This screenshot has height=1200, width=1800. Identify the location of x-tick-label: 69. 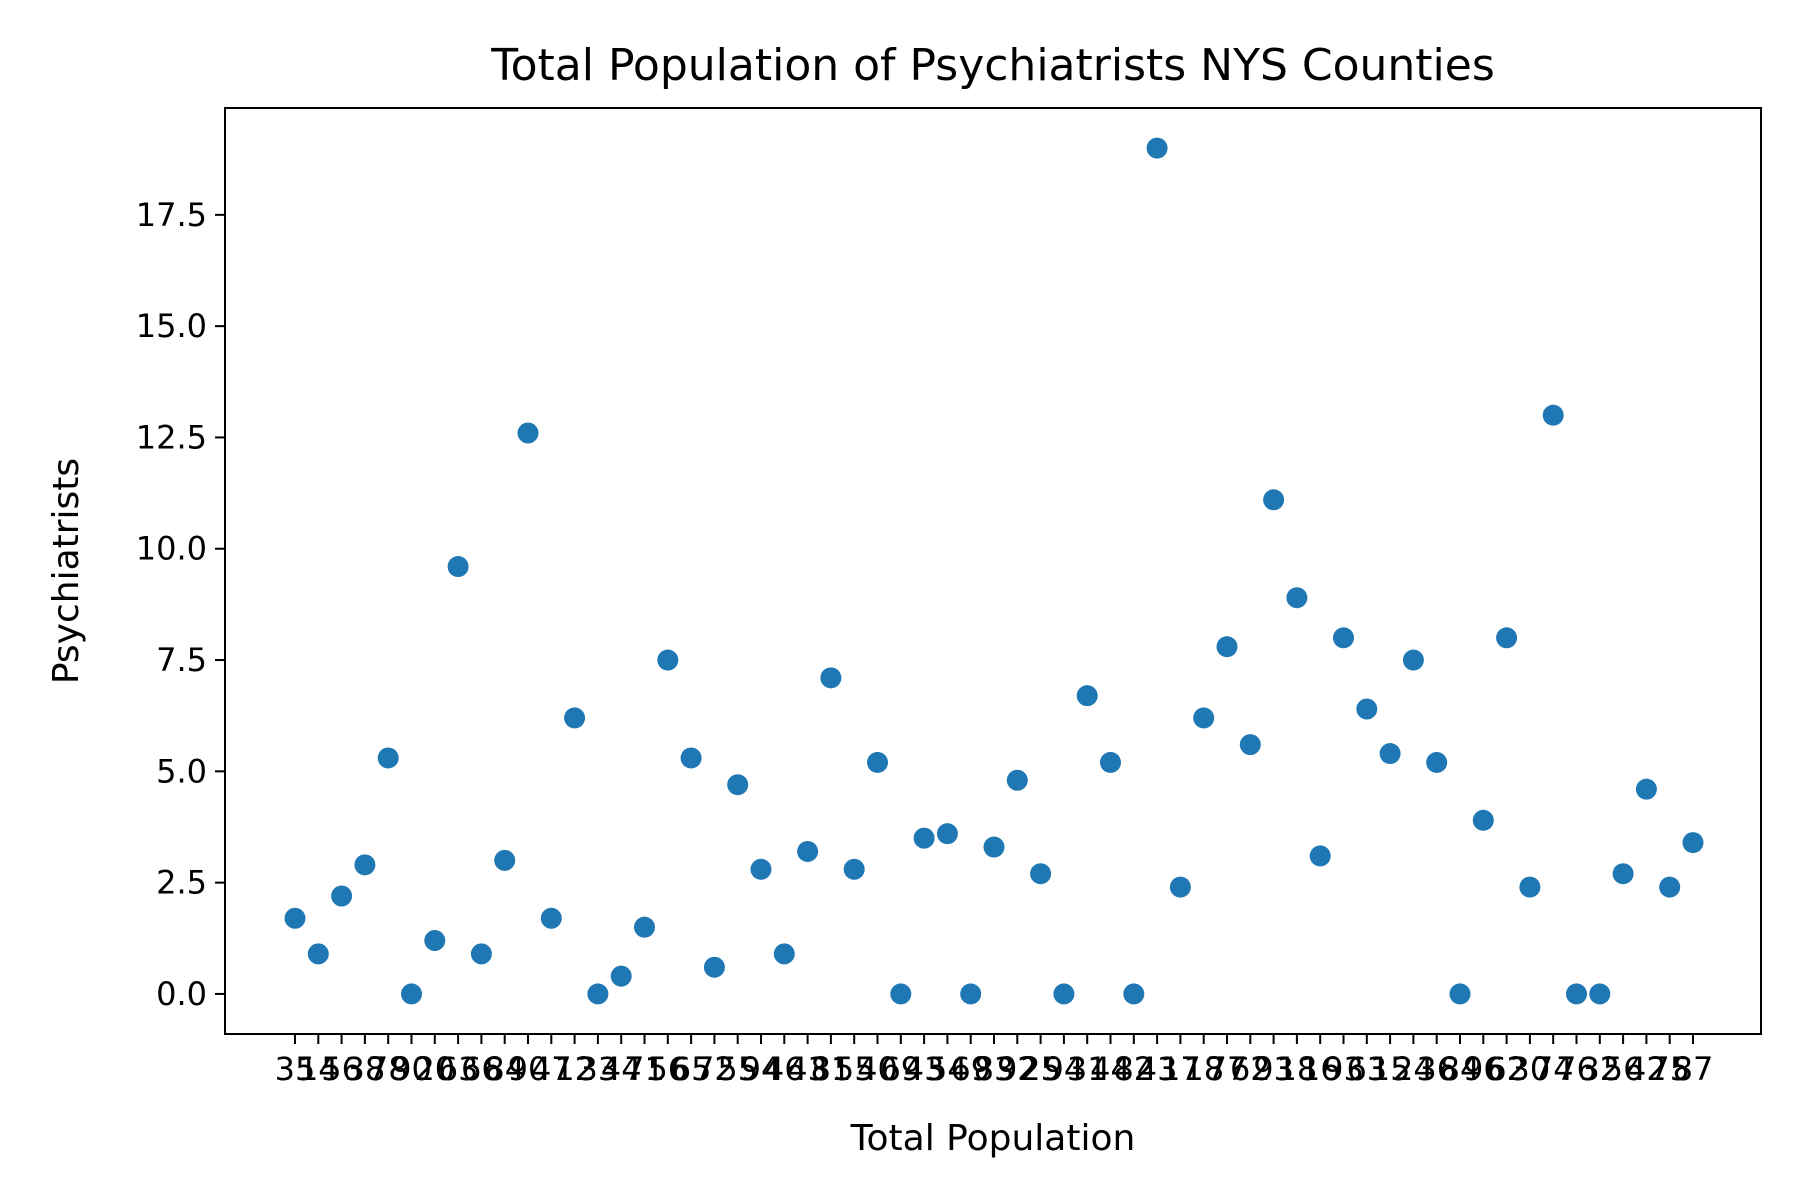
(970, 1069).